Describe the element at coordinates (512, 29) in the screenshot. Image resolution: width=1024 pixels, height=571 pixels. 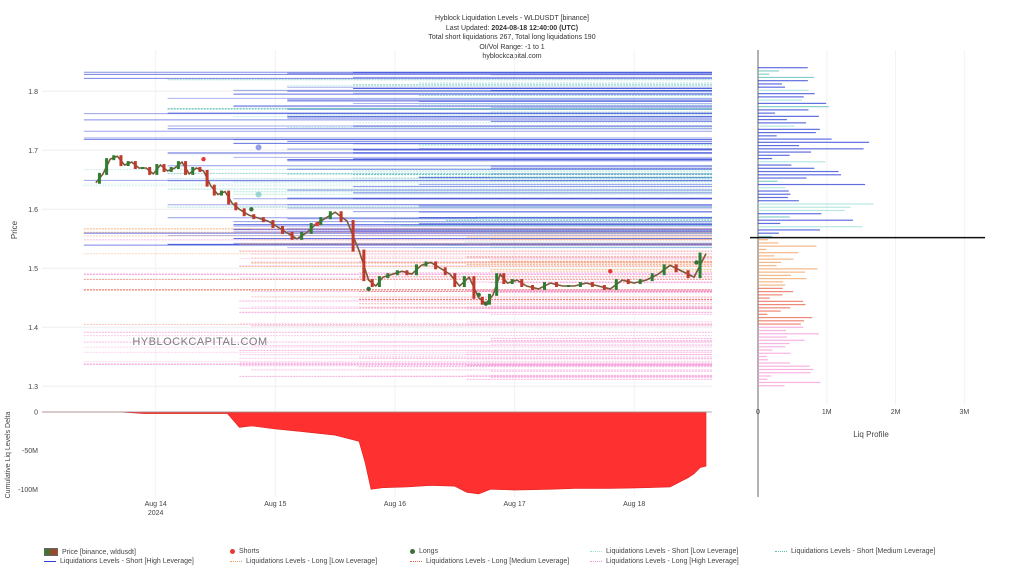
I see `last-updated: Last Updated: 2024-08-18 12:40:00 (UTC)` at that location.